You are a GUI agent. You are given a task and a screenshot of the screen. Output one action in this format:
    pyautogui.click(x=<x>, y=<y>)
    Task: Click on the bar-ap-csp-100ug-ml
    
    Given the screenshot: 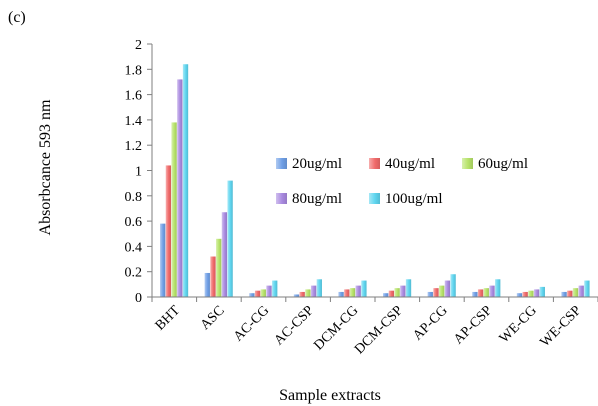 What is the action you would take?
    pyautogui.click(x=498, y=288)
    